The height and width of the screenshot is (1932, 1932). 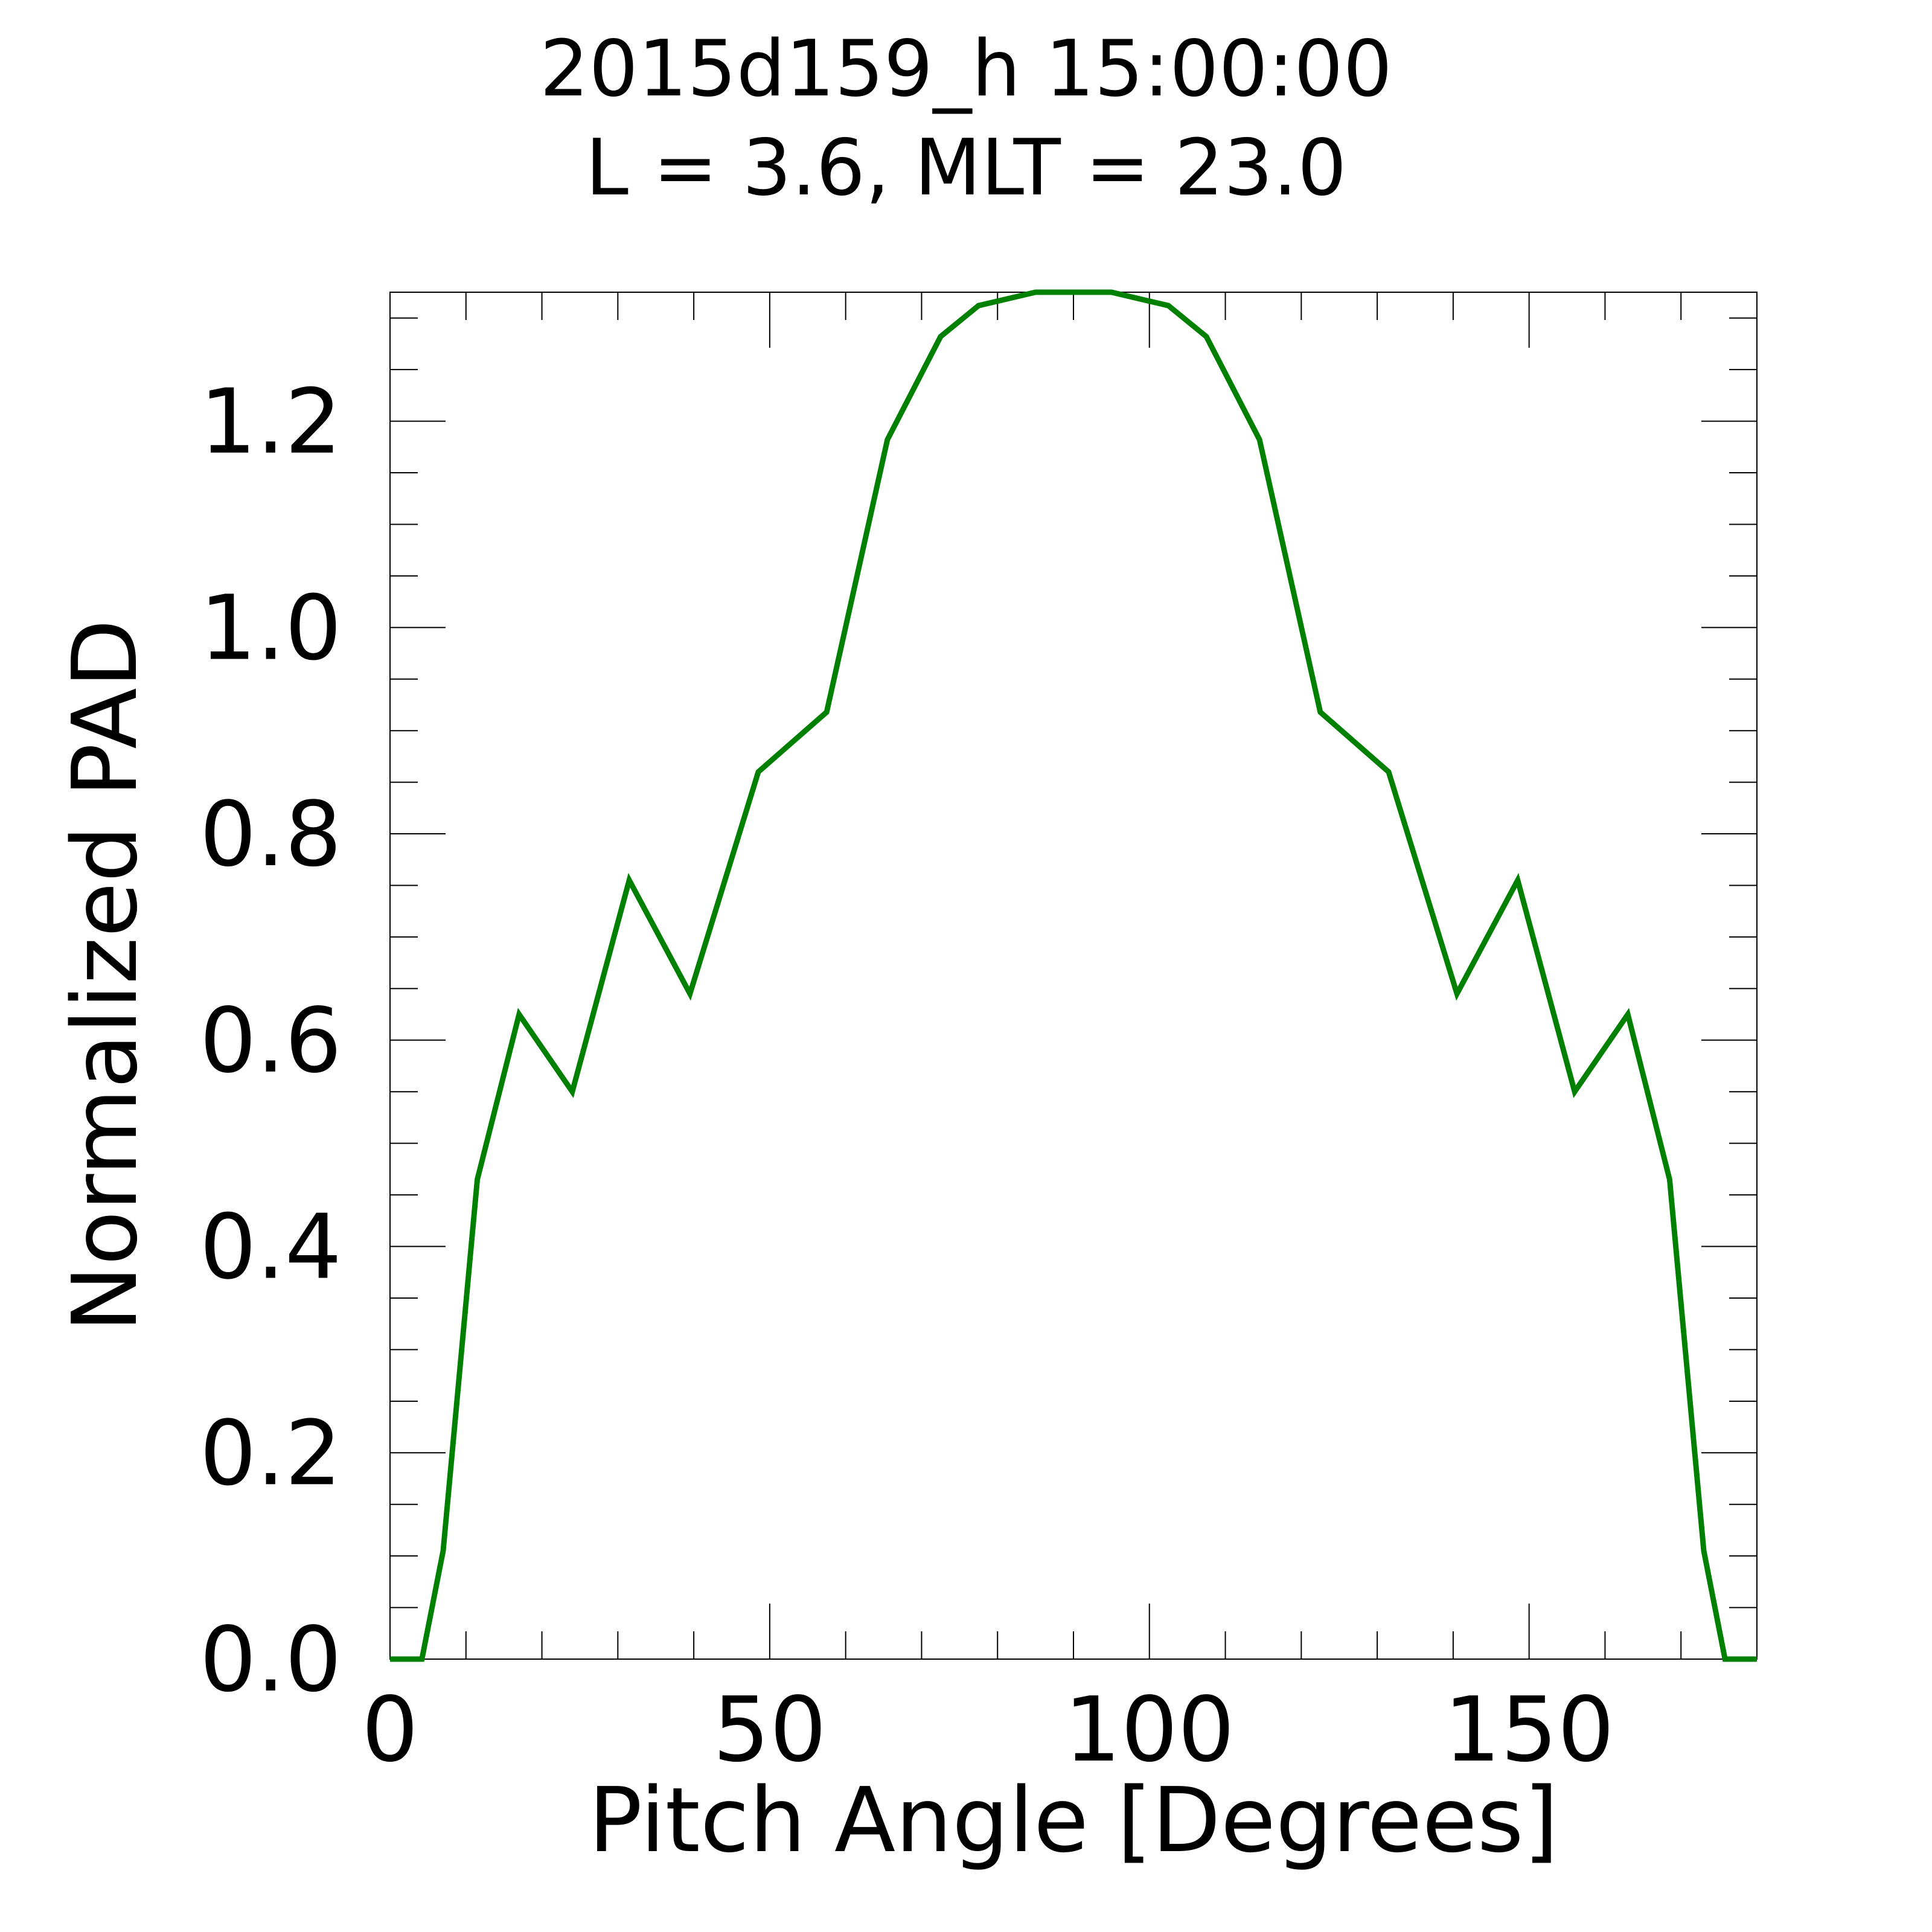 I want to click on x-tick-label: 50, so click(x=770, y=1730).